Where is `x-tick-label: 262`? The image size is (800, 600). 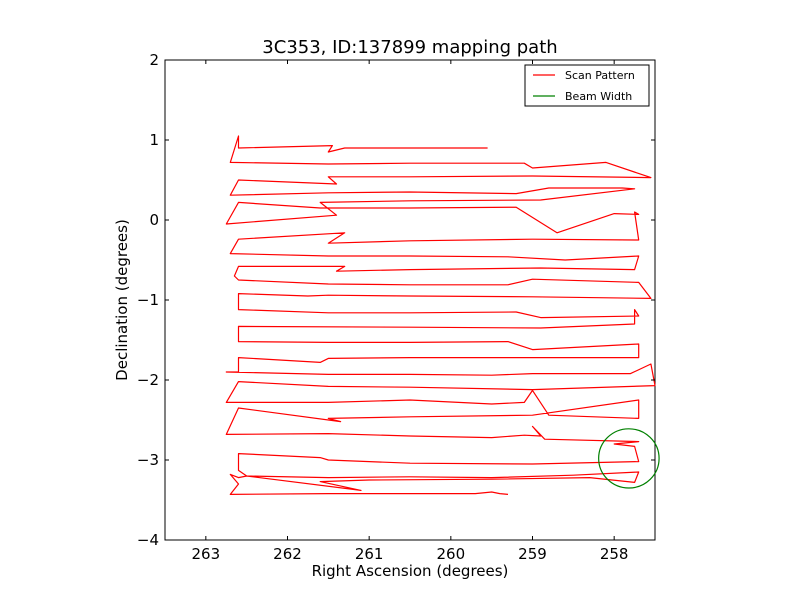 x-tick-label: 262 is located at coordinates (287, 554).